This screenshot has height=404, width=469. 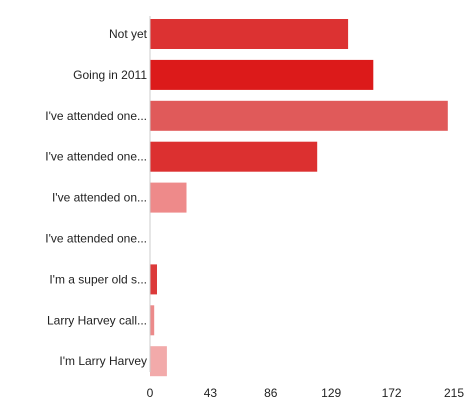 I want to click on x-tick-labels: 0 43 86 129 172 215, so click(x=306, y=393).